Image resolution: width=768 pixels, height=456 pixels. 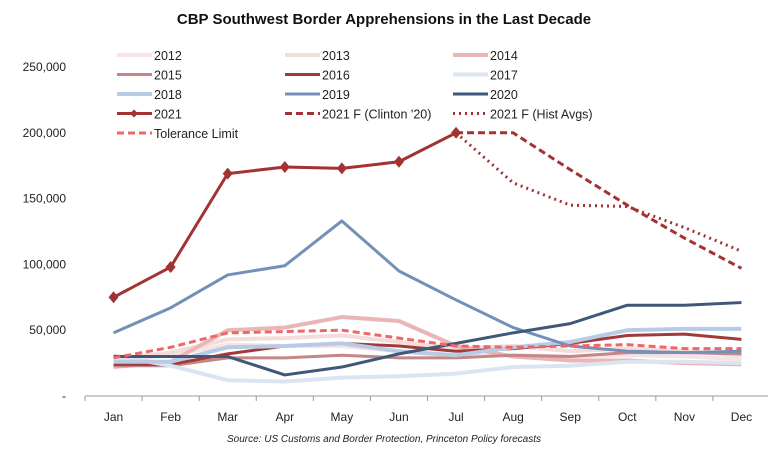 What do you see at coordinates (504, 95) in the screenshot?
I see `legend-label: 2020` at bounding box center [504, 95].